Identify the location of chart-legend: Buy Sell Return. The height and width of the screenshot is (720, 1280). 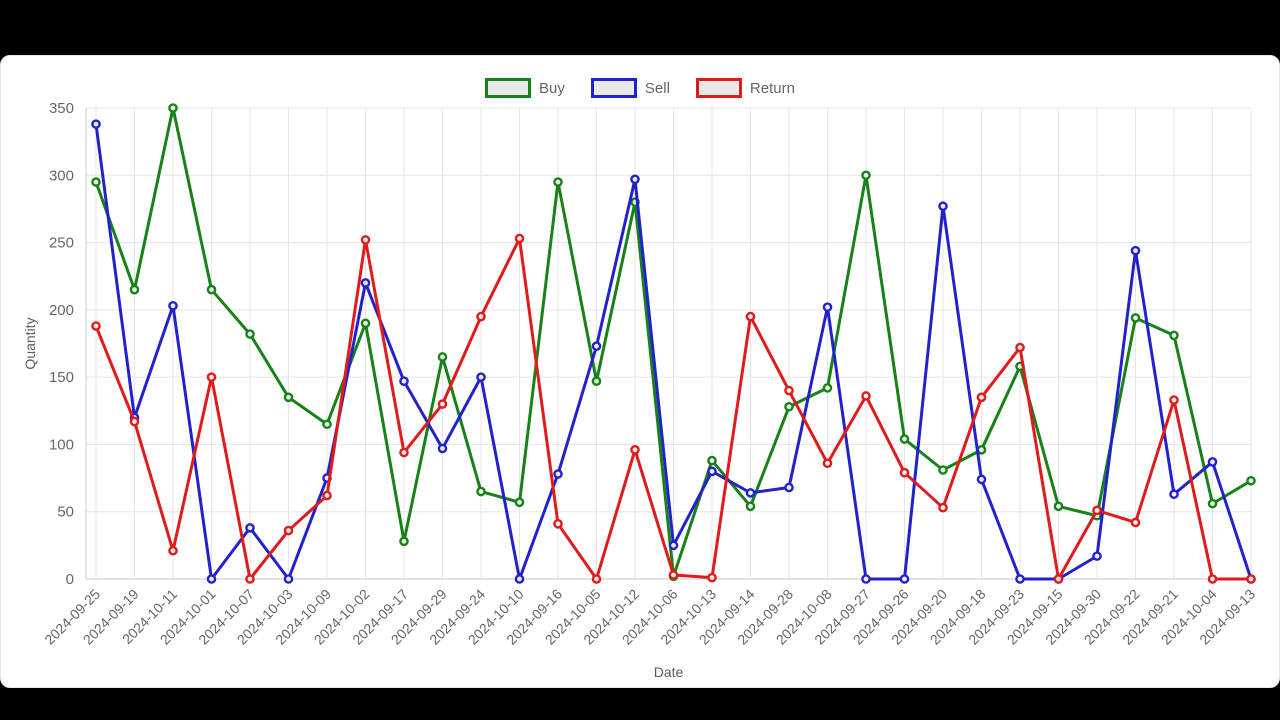
(640, 88).